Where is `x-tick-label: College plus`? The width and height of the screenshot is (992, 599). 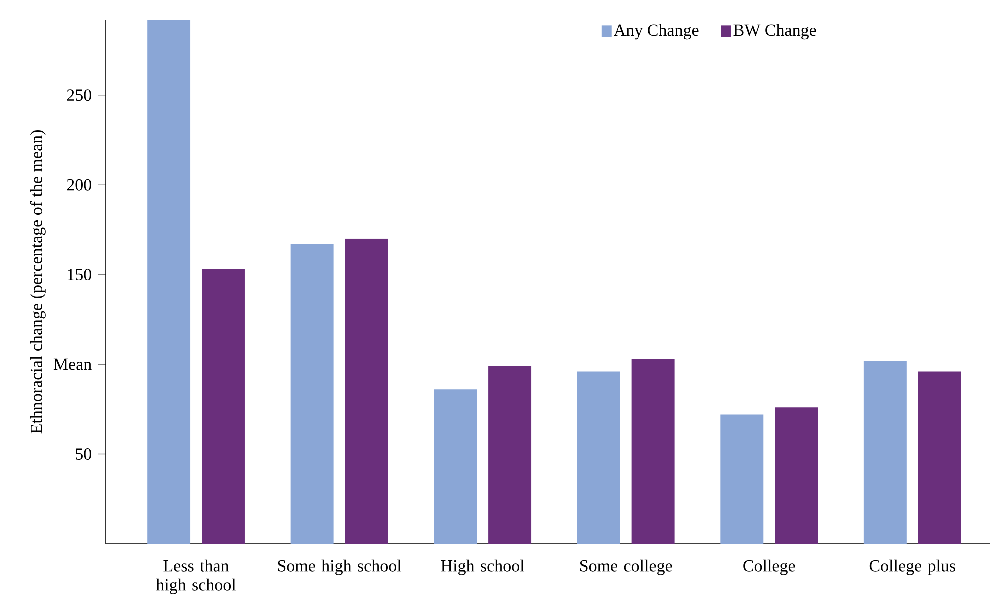 x-tick-label: College plus is located at coordinates (913, 568).